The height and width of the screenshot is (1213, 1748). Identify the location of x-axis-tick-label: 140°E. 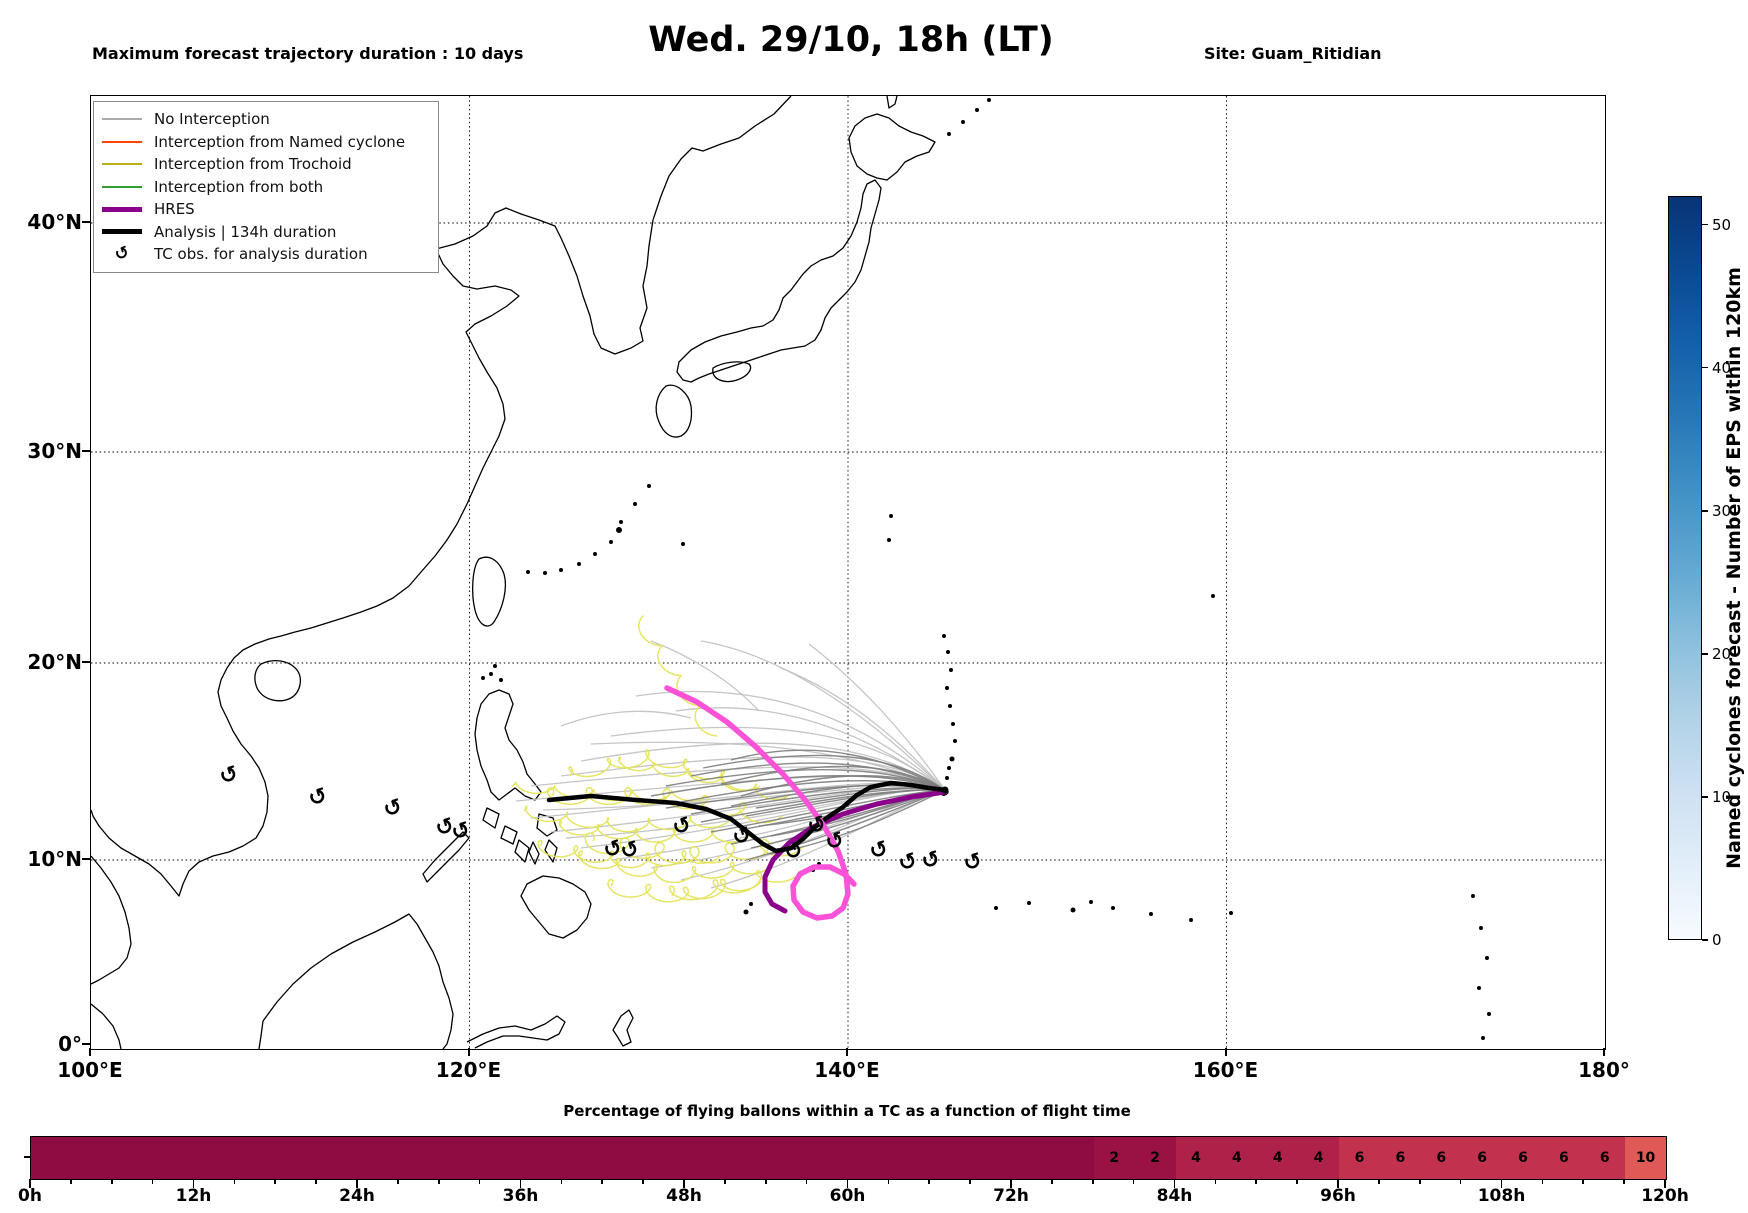
(847, 1070).